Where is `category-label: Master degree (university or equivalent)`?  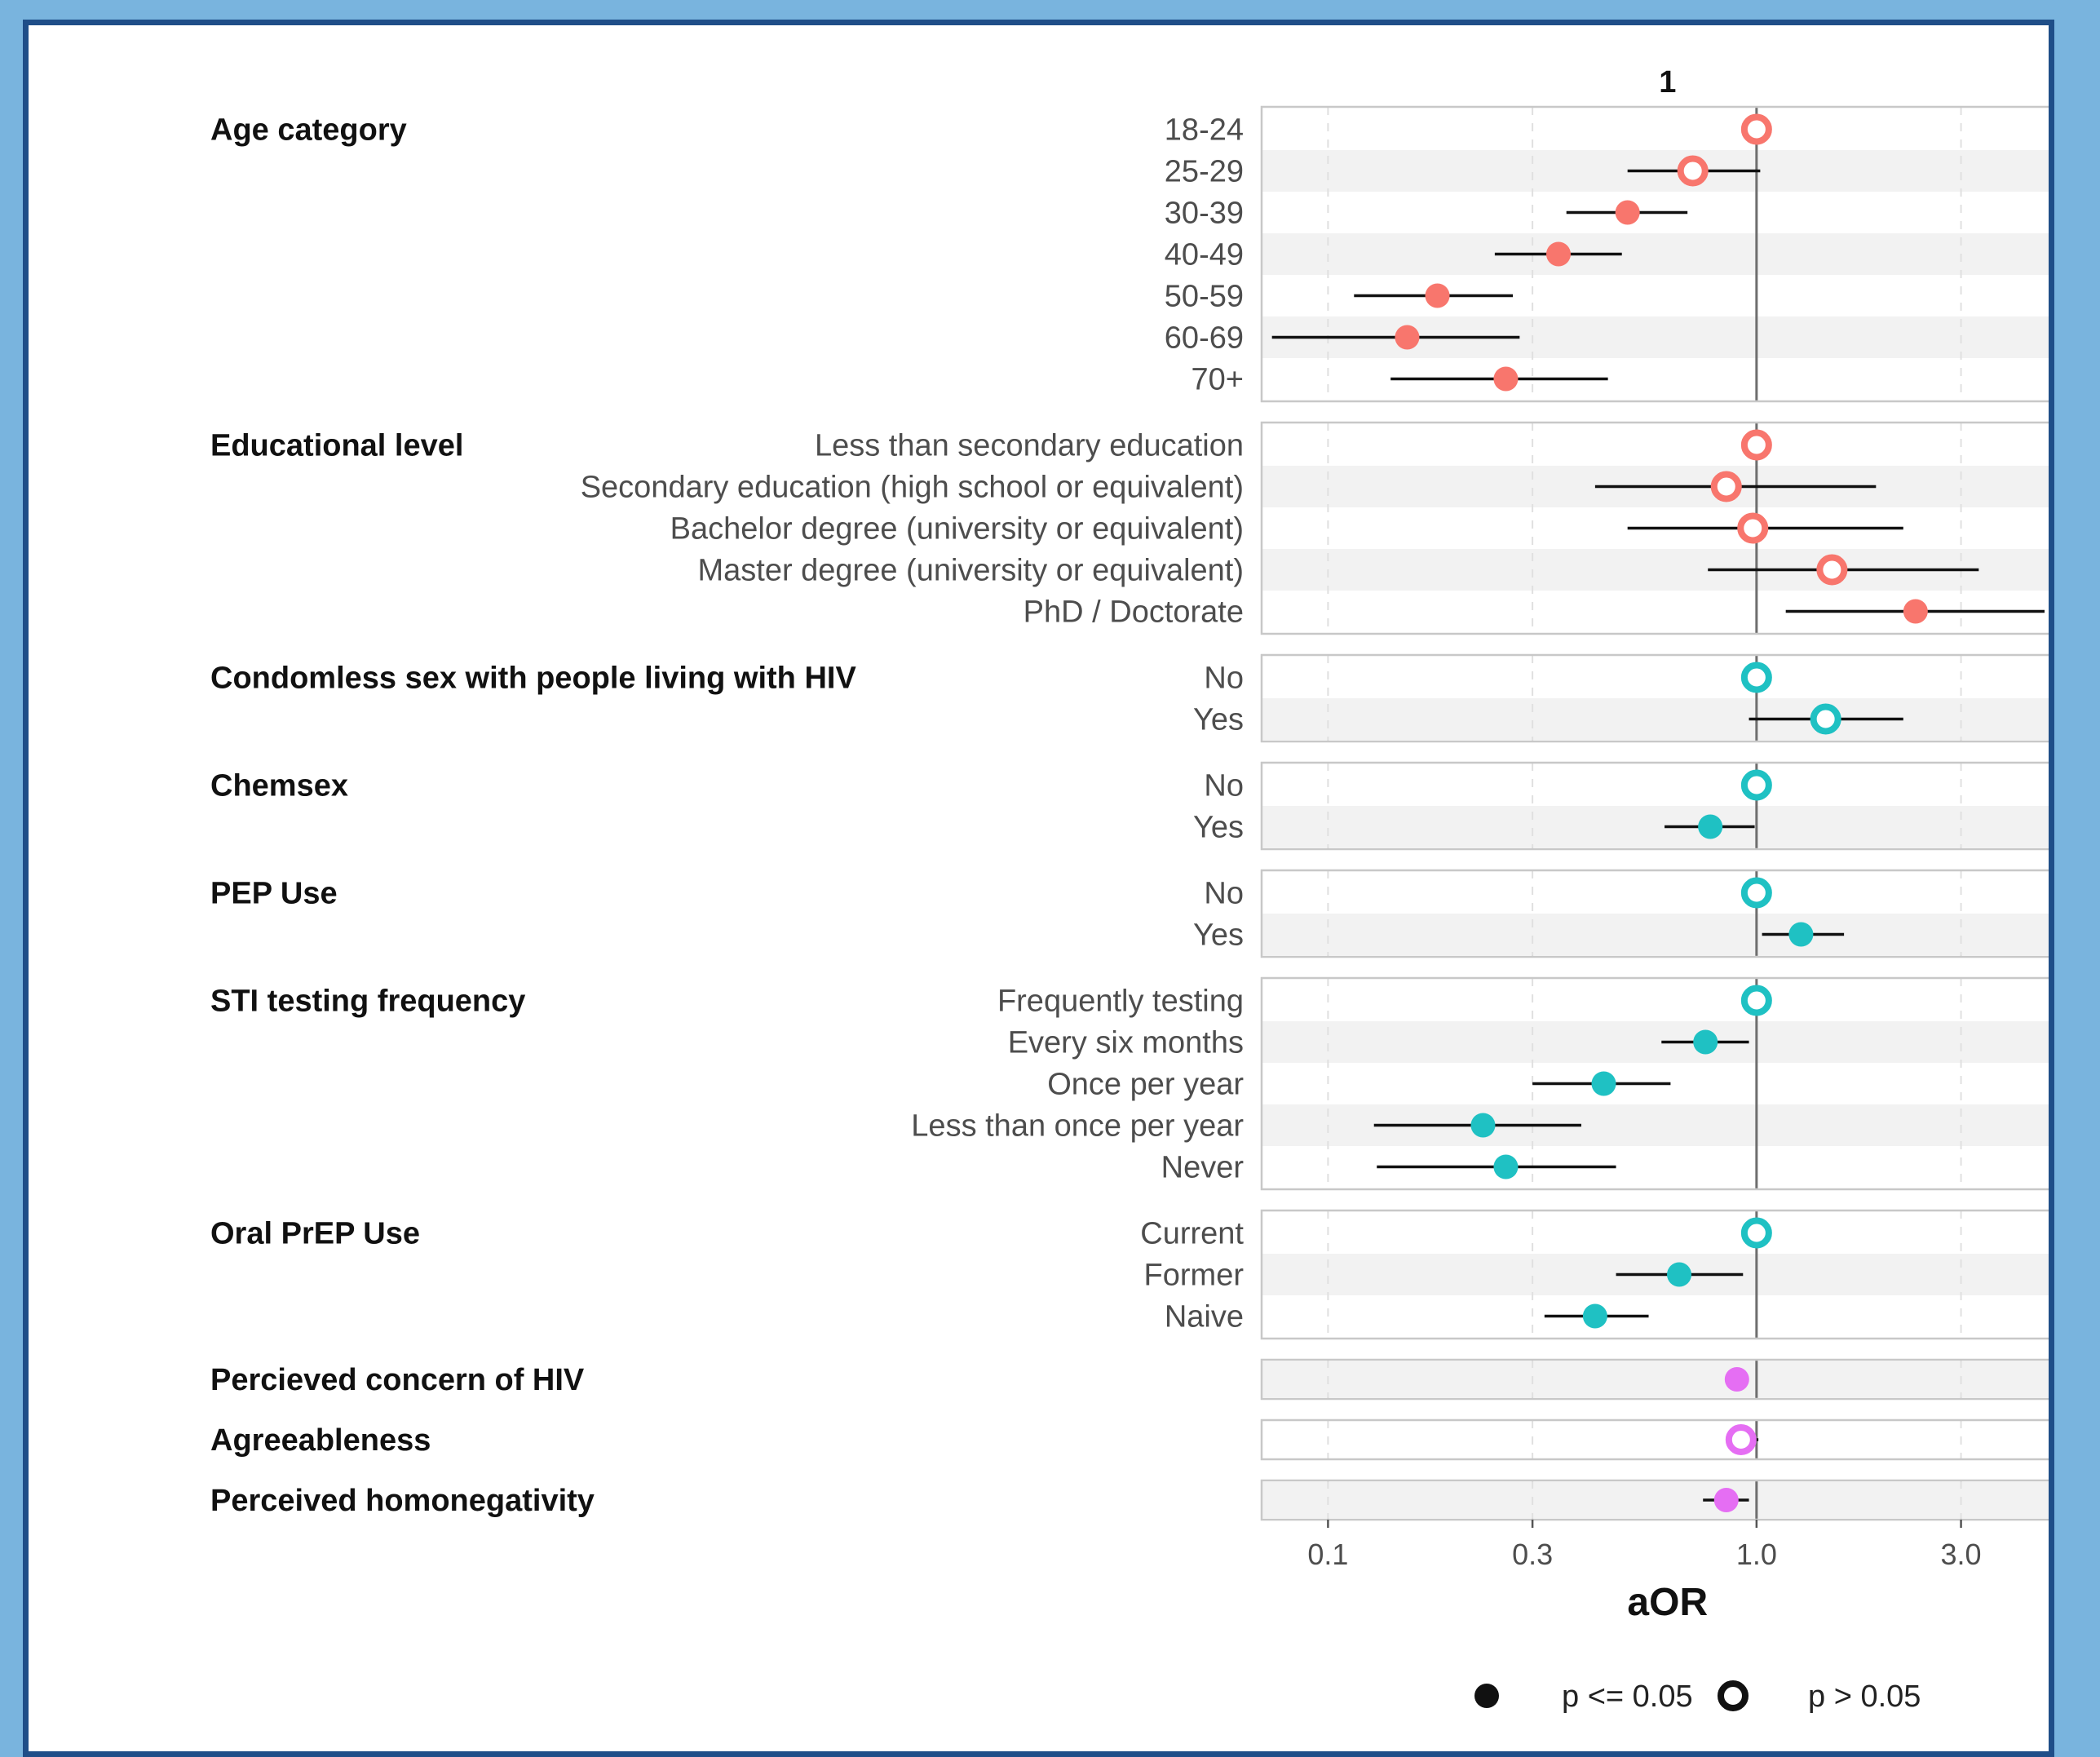
category-label: Master degree (university or equivalent) is located at coordinates (971, 571).